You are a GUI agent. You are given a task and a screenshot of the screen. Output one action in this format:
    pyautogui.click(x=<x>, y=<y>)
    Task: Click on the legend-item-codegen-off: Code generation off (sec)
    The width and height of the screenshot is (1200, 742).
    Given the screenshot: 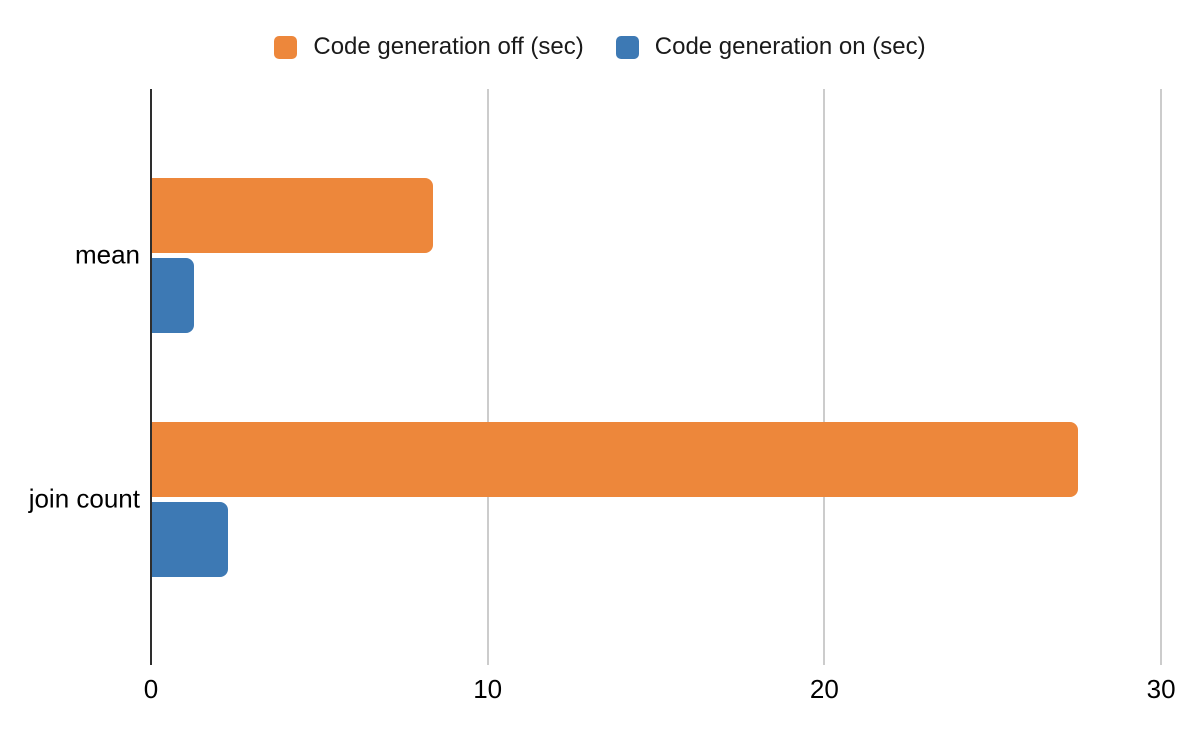 What is the action you would take?
    pyautogui.click(x=429, y=47)
    